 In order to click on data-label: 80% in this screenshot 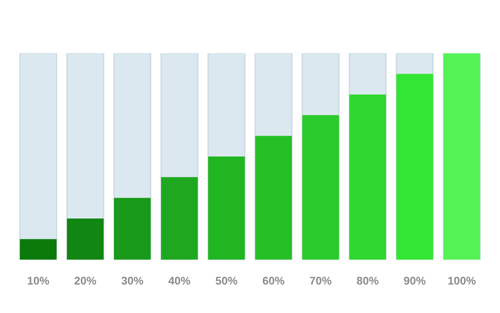, I will do `click(367, 280)`.